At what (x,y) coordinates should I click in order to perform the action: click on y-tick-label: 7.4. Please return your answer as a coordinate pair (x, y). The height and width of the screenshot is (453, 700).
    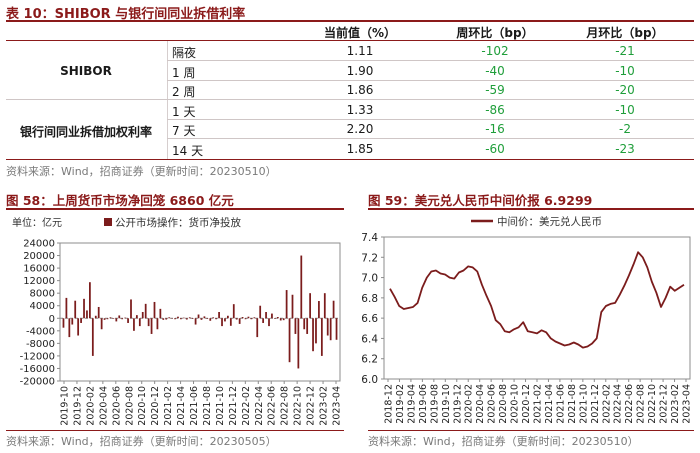
    Looking at the image, I should click on (369, 238).